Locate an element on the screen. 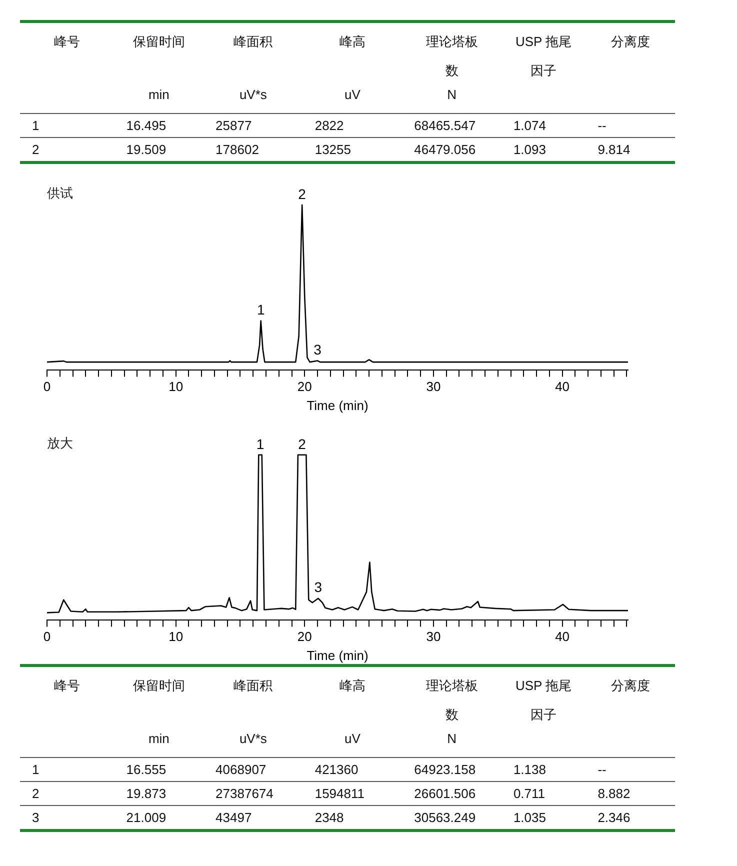 The height and width of the screenshot is (866, 737). text: 25877 is located at coordinates (234, 125).